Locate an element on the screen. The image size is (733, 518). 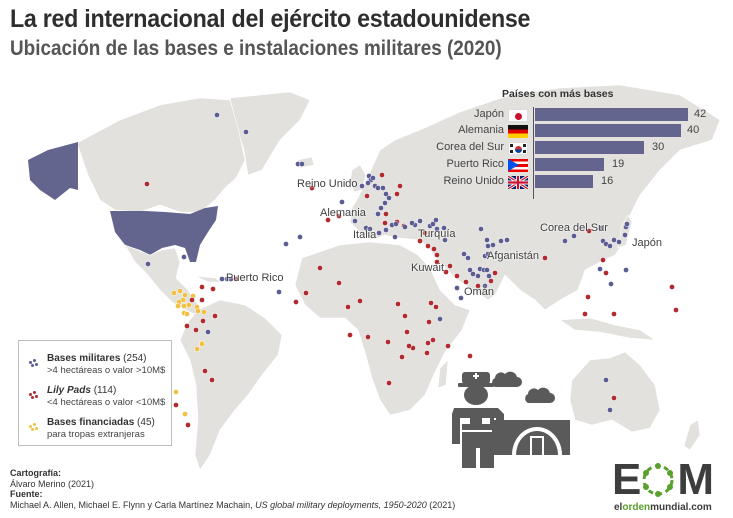
bar-label: Reino Unido is located at coordinates (473, 181).